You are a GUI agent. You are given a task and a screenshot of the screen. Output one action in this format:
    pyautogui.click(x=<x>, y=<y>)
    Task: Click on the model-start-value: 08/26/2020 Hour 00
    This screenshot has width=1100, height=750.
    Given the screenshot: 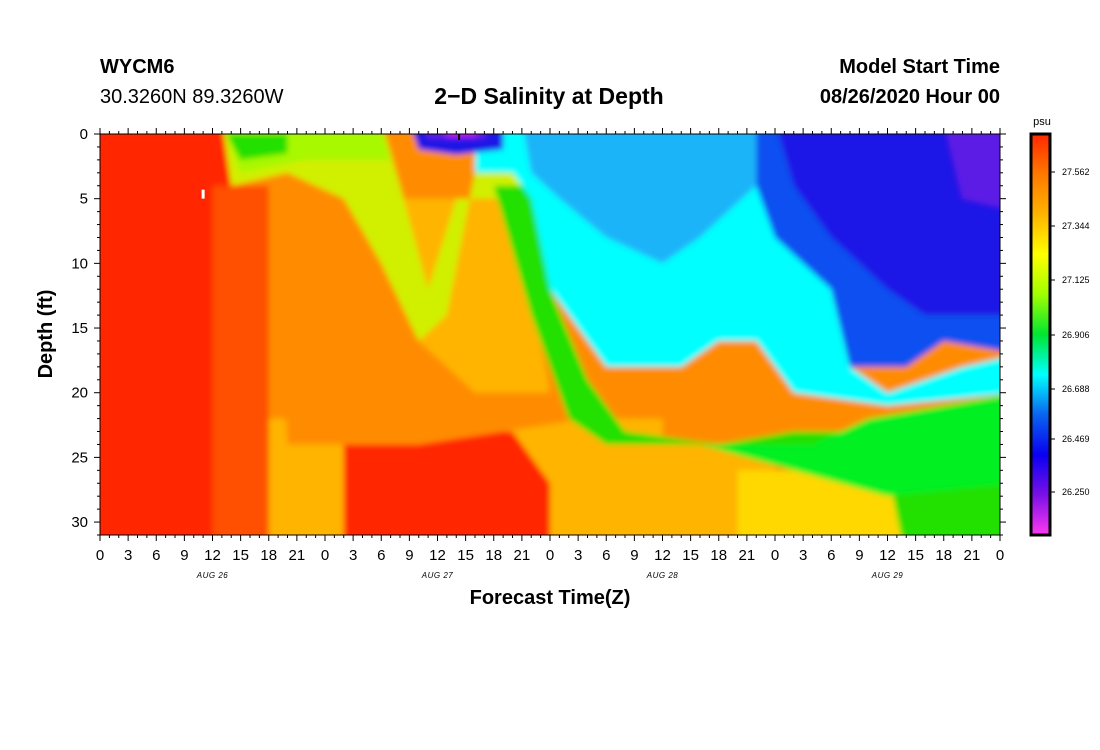 What is the action you would take?
    pyautogui.click(x=909, y=97)
    